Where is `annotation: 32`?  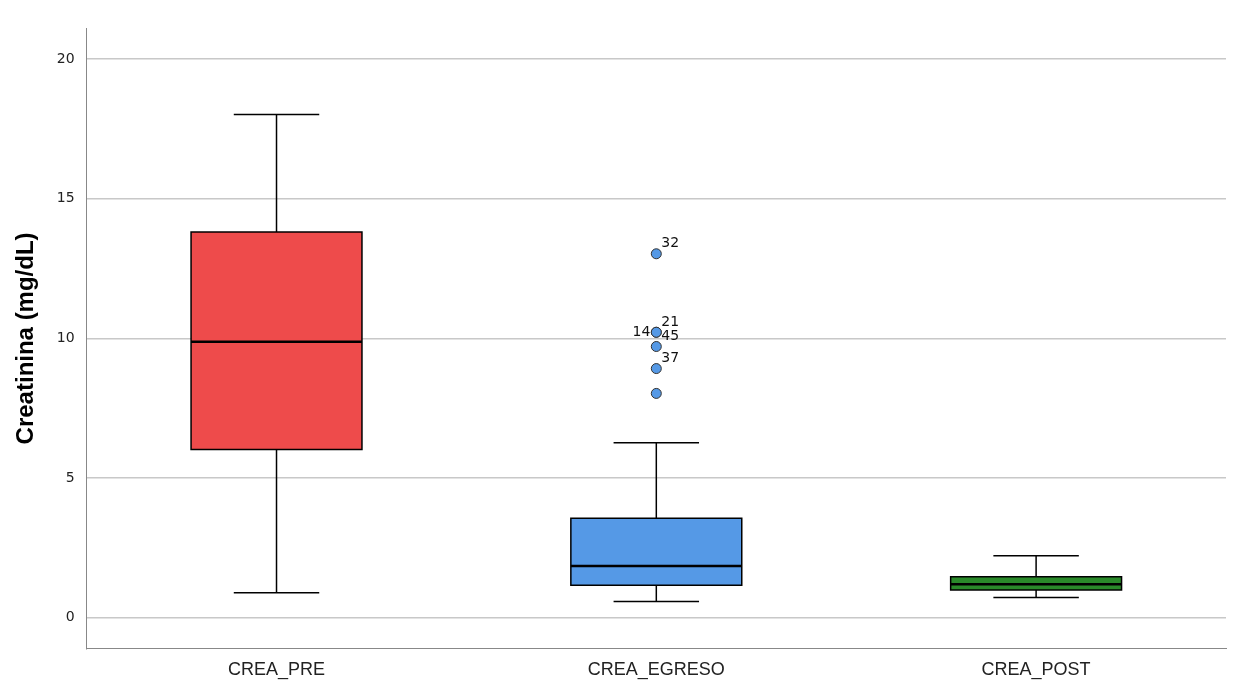
annotation: 32 is located at coordinates (670, 242).